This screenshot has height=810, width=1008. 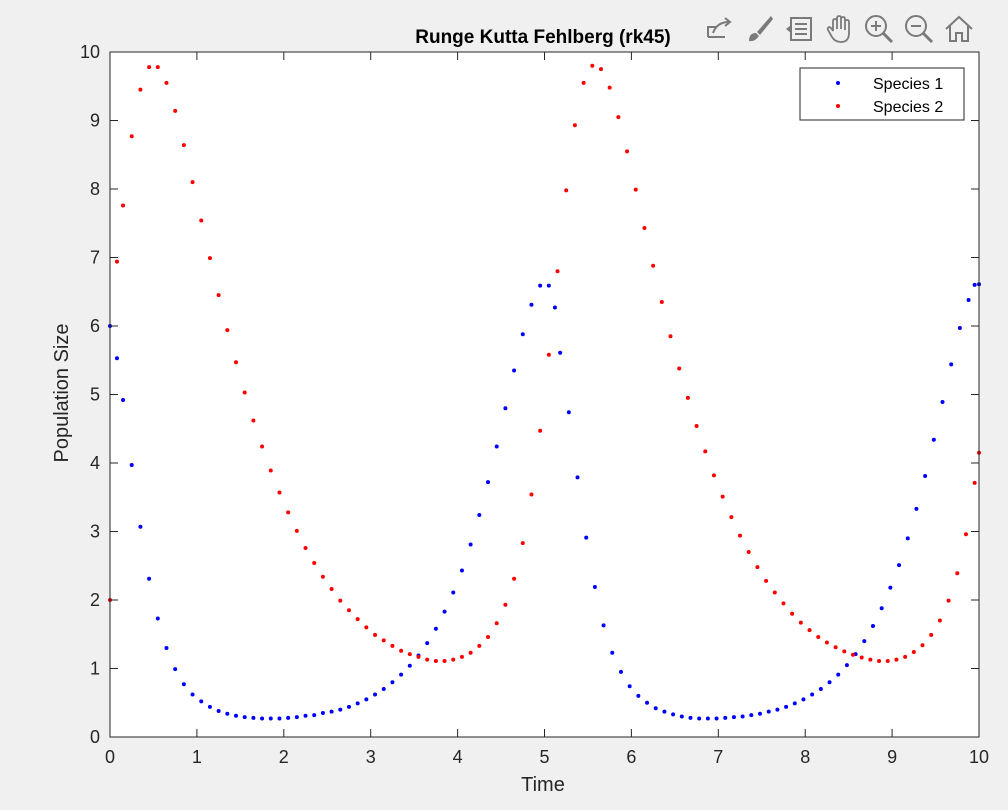 I want to click on pan-icon, so click(x=838, y=29).